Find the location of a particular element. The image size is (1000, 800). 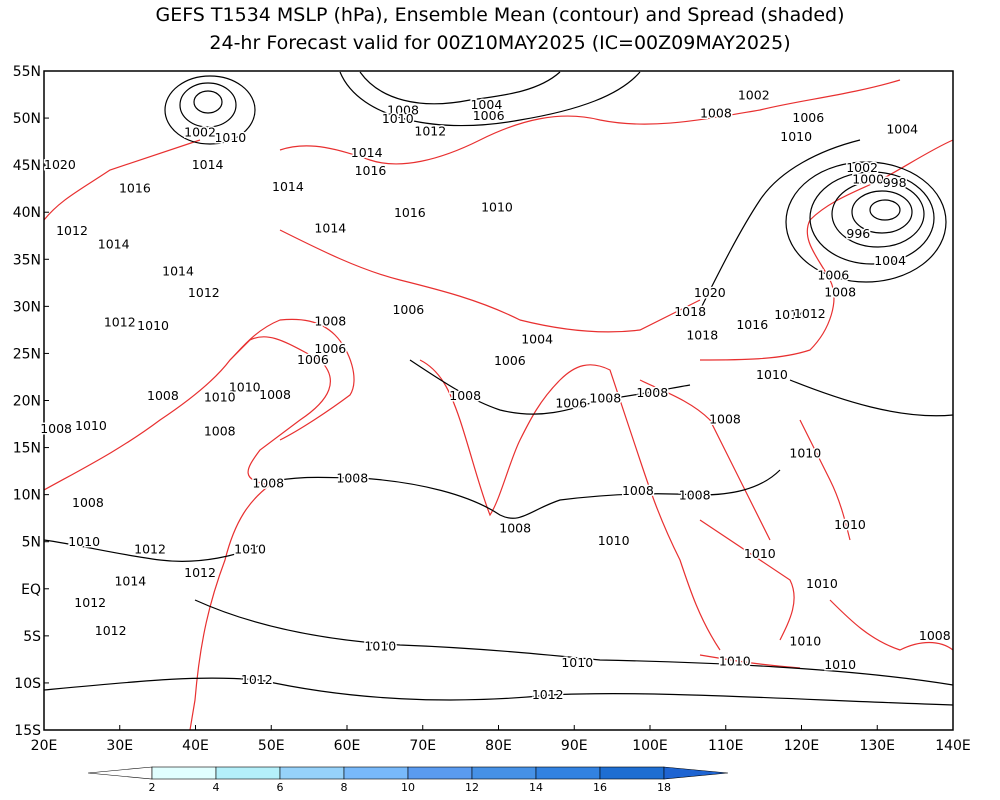

colorbar-label: 16 is located at coordinates (600, 787).